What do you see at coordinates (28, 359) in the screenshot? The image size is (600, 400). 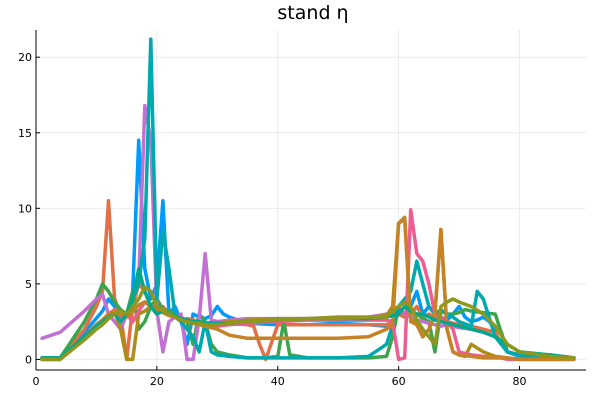 I see `y-tick-label: 0` at bounding box center [28, 359].